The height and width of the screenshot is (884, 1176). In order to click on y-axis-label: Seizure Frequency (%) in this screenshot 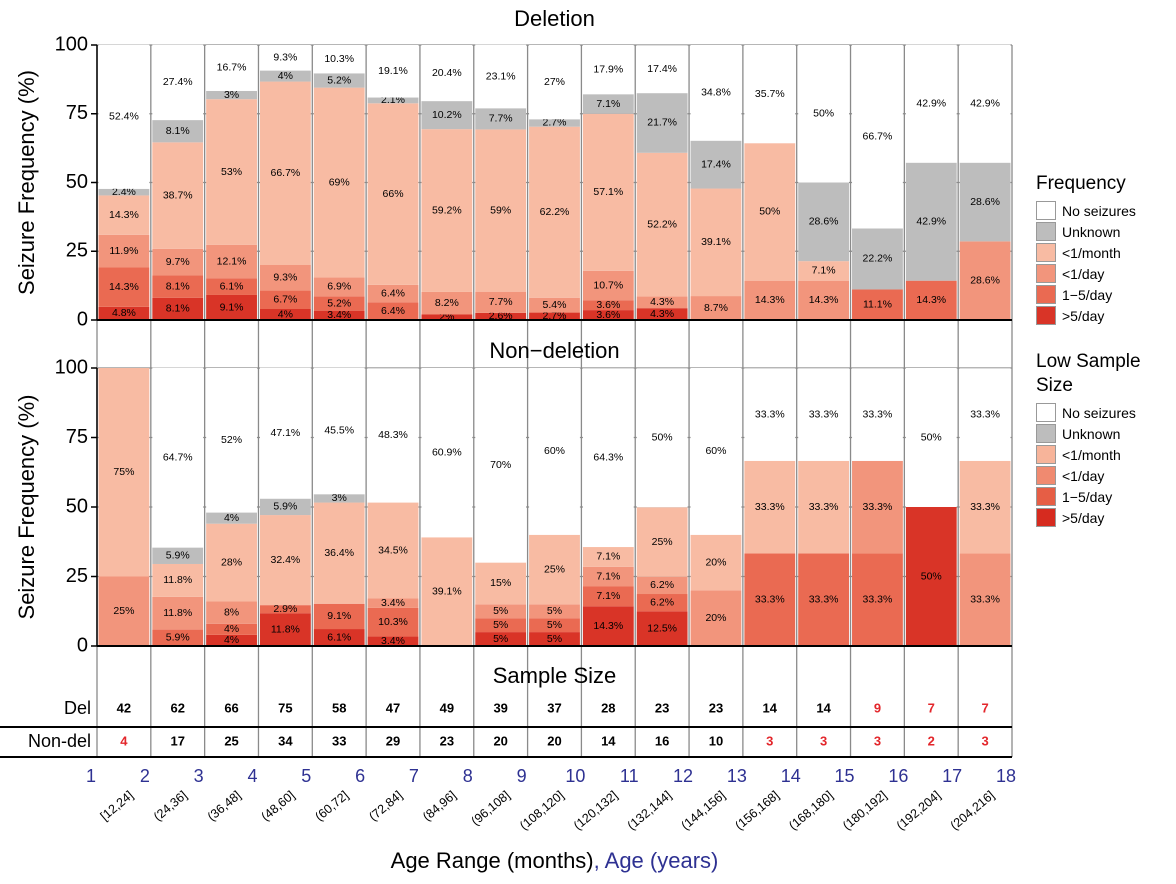, I will do `click(26, 182)`.